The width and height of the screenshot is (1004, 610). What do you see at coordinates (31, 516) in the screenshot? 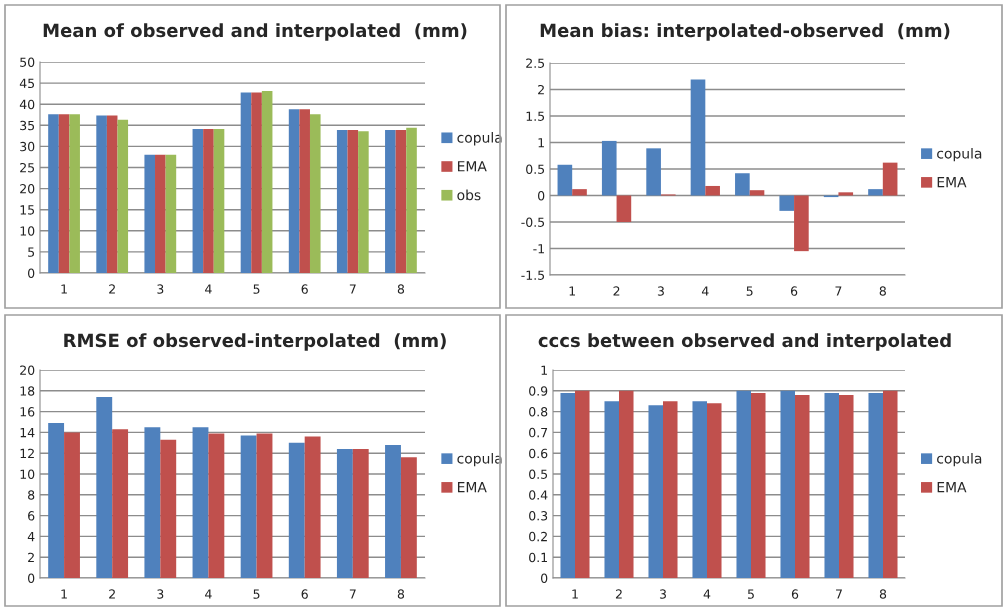
I see `y-tick-label: 6` at bounding box center [31, 516].